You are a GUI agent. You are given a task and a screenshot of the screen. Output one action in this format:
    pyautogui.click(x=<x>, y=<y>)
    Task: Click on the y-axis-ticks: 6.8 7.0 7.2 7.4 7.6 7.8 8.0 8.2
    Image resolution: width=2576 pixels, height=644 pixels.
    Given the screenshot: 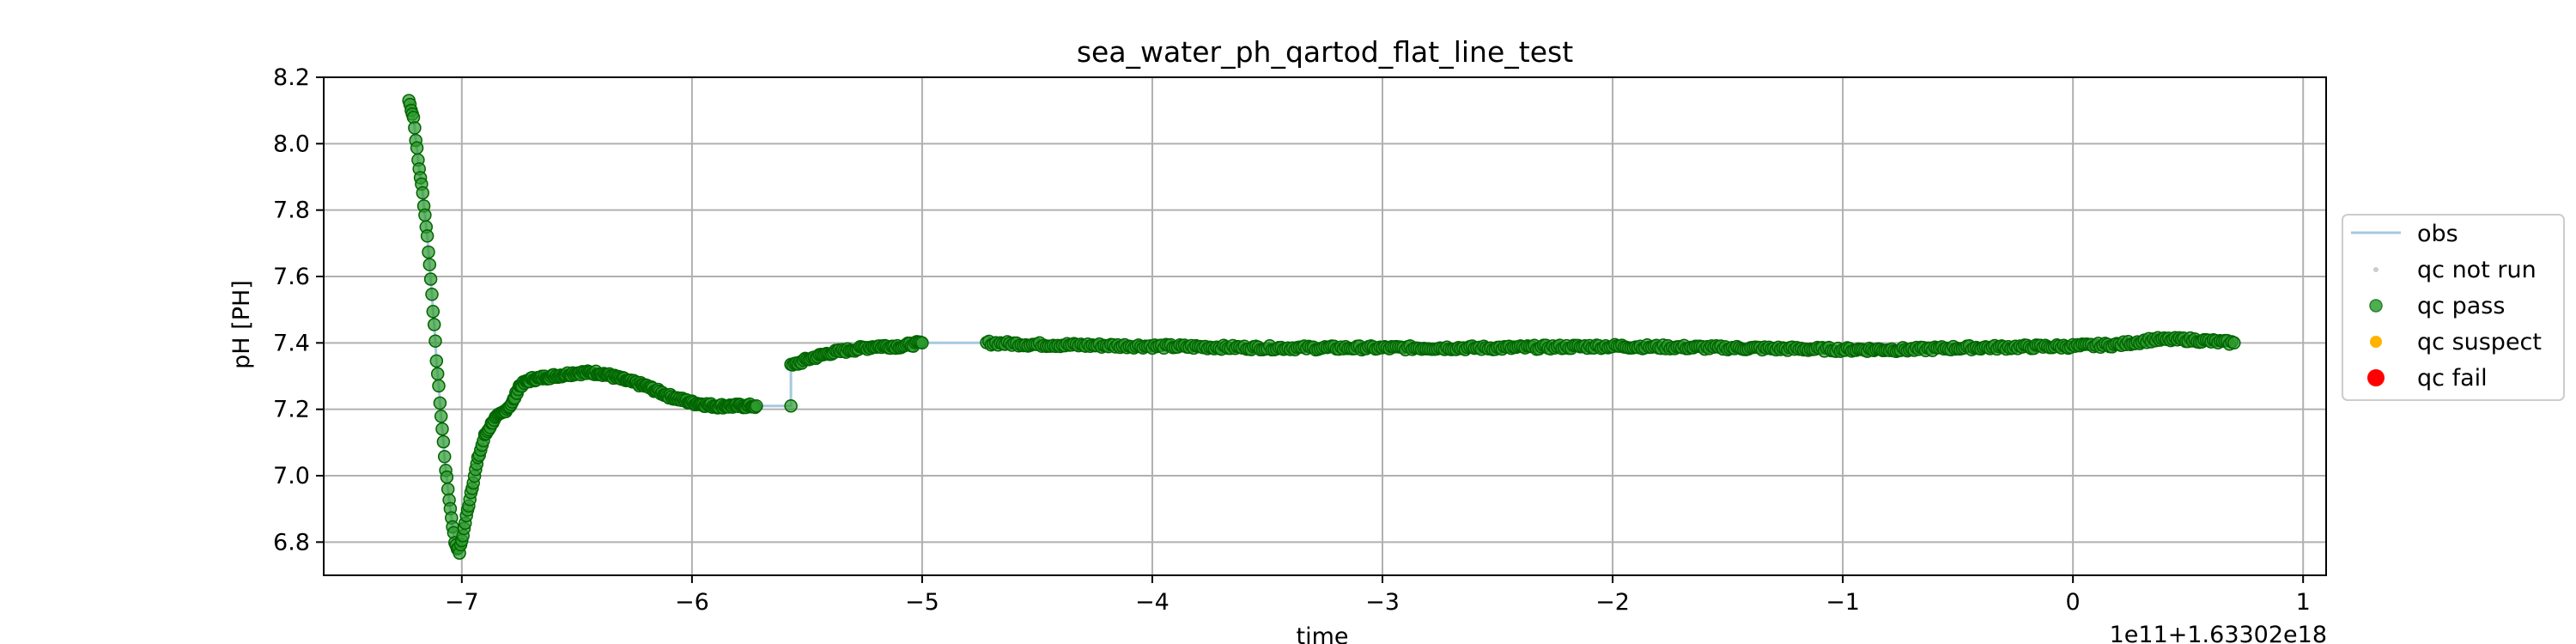 What is the action you would take?
    pyautogui.click(x=298, y=310)
    